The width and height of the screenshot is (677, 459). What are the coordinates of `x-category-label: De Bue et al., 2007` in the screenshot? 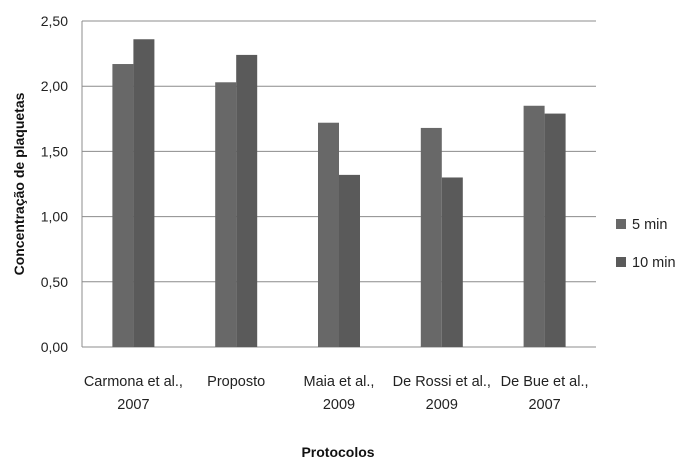 It's located at (545, 393).